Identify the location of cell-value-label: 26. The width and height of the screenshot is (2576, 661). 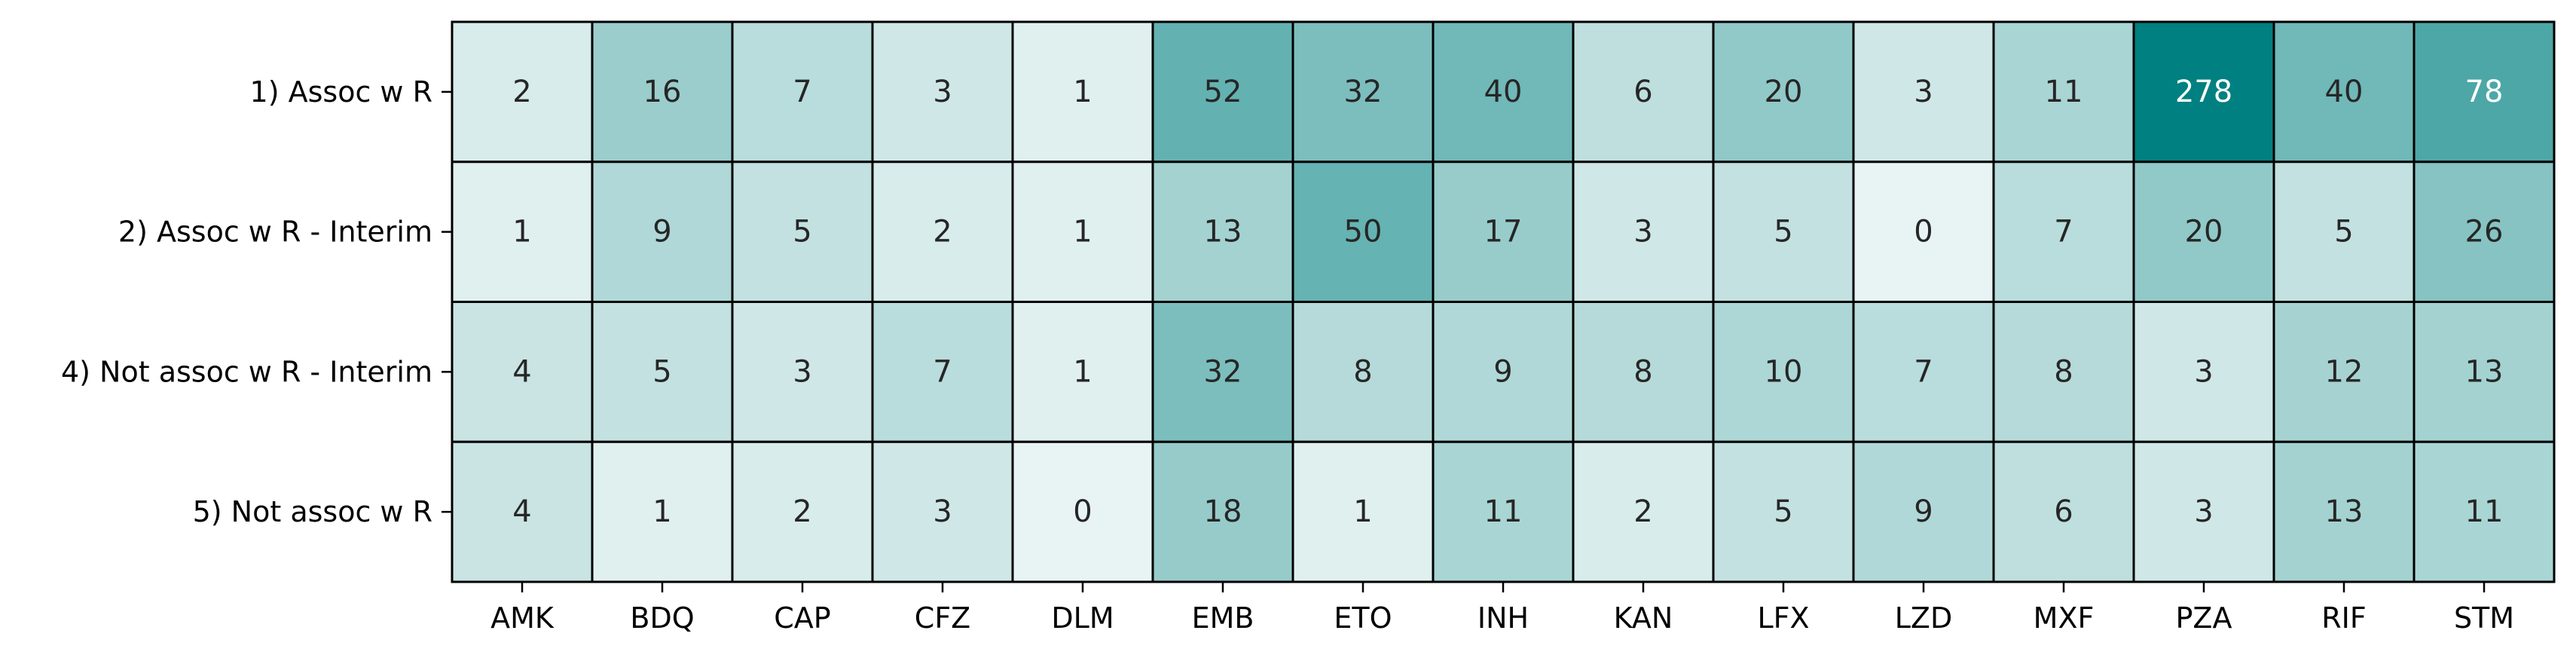
(2484, 232).